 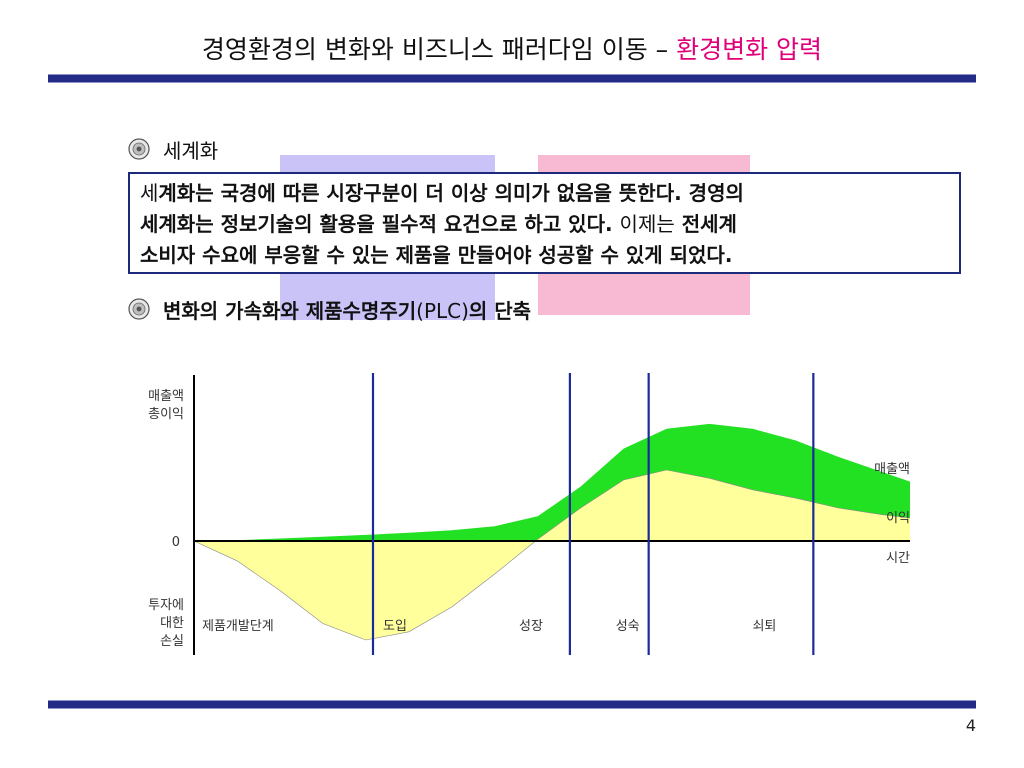 I want to click on y-label-line: 투자에, so click(x=166, y=605).